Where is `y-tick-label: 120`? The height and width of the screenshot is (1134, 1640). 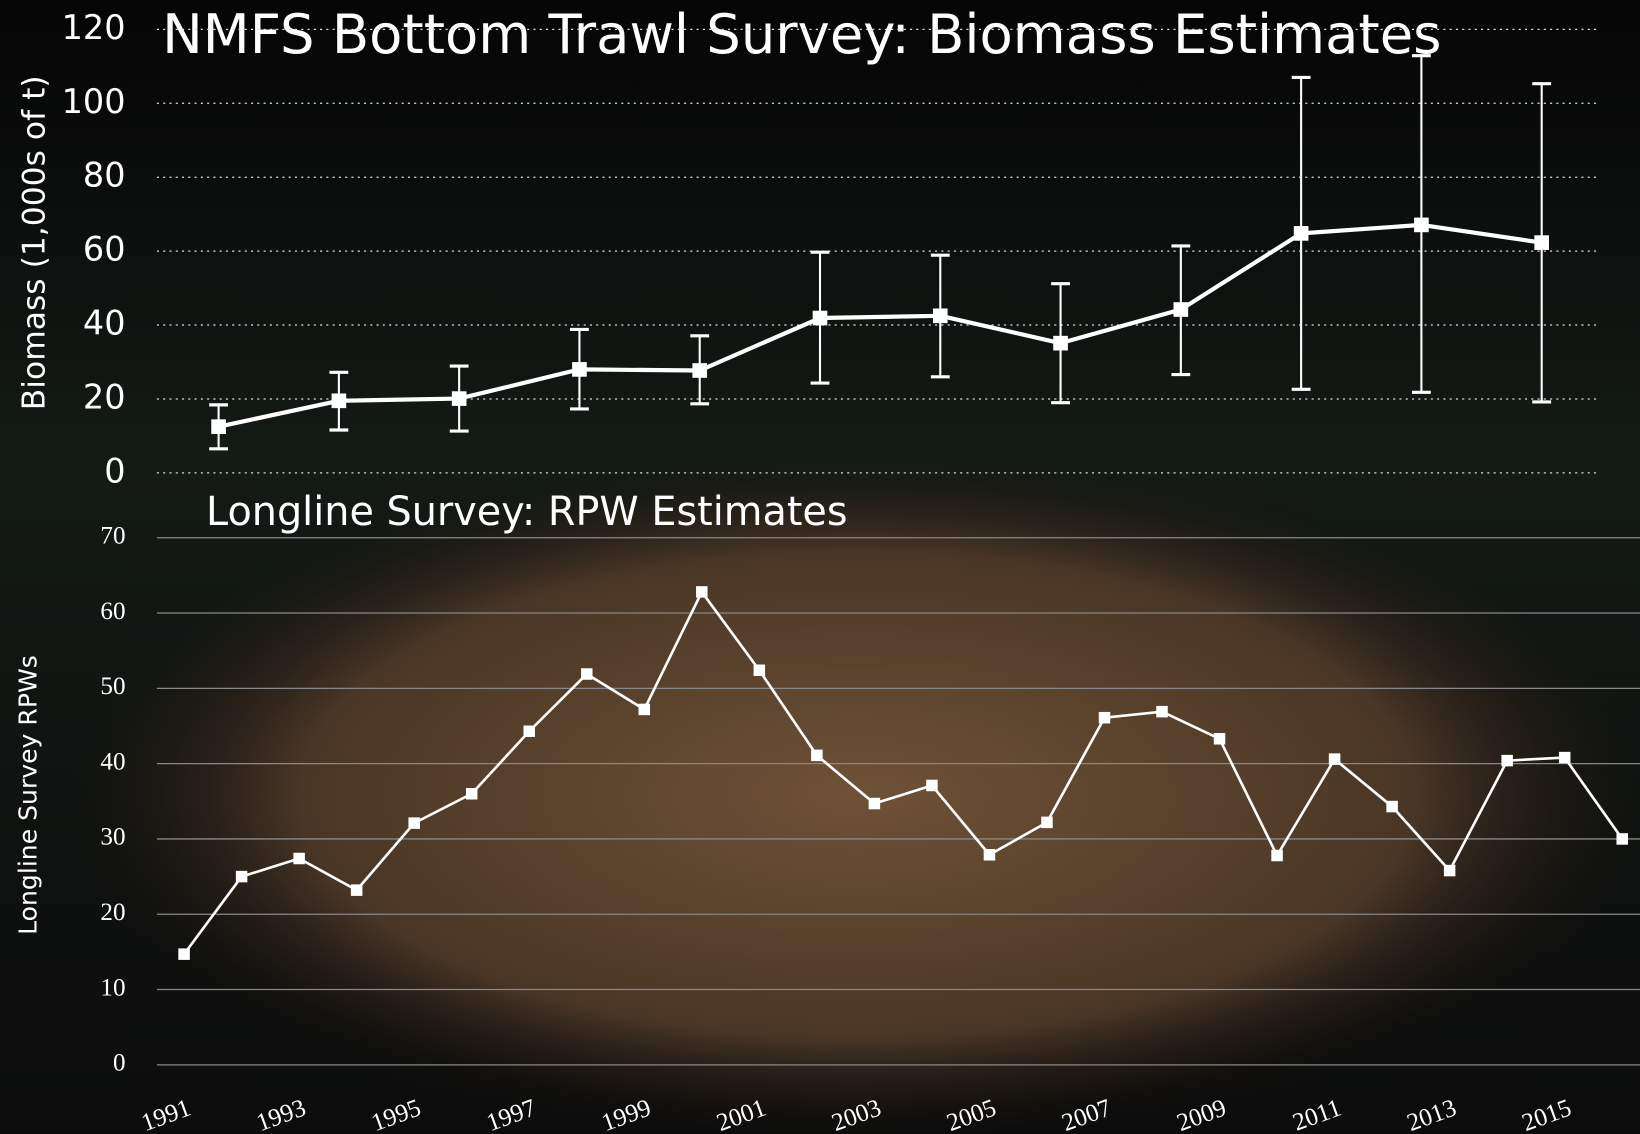 y-tick-label: 120 is located at coordinates (94, 27).